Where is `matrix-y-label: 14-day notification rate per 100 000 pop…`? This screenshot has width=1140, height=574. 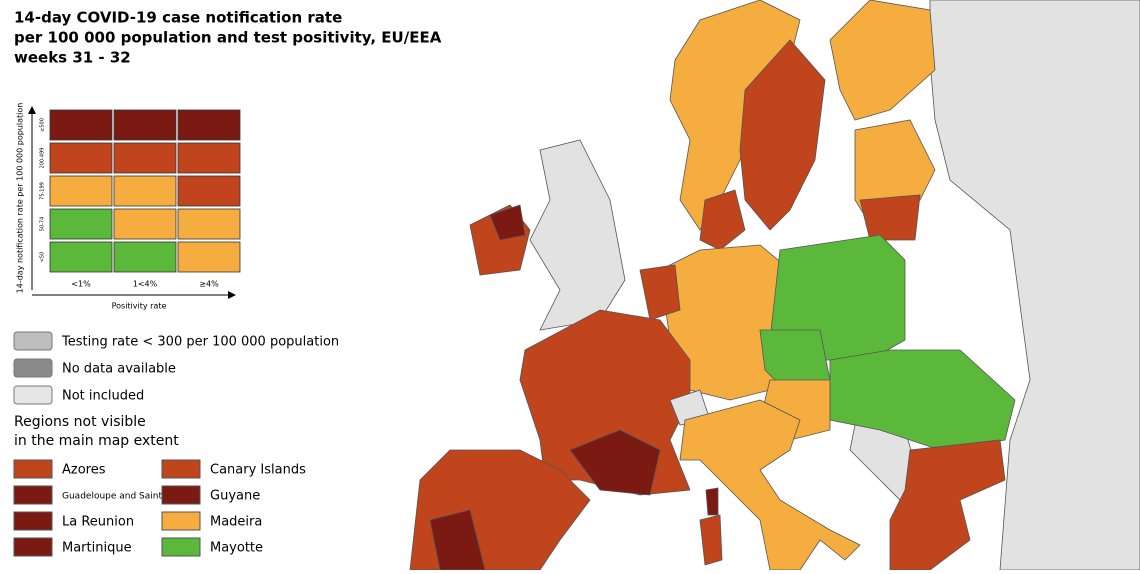 matrix-y-label: 14-day notification rate per 100 000 pop… is located at coordinates (20, 198).